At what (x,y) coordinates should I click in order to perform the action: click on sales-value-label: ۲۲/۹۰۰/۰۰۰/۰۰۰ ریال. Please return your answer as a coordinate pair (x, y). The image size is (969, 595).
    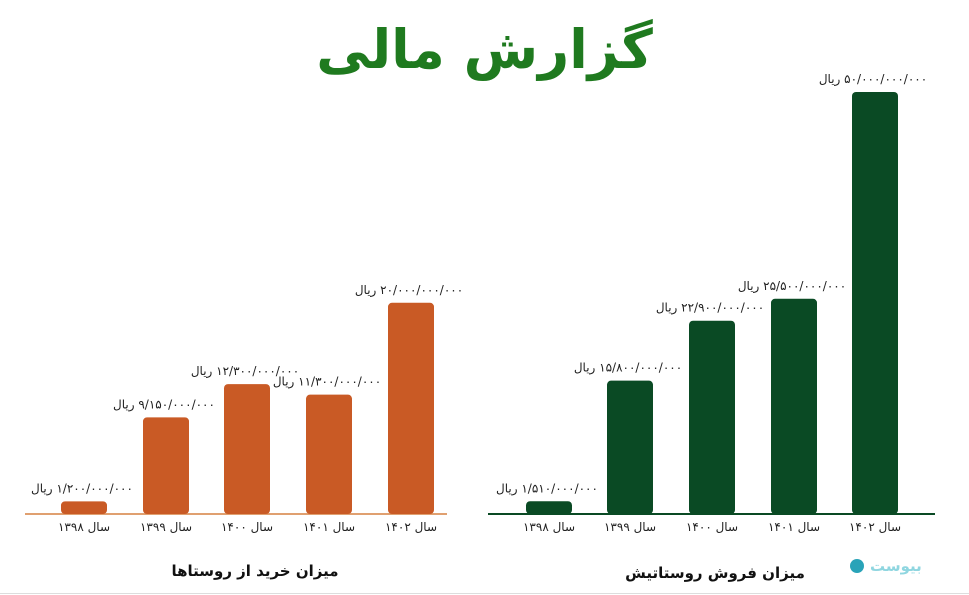
    Looking at the image, I should click on (710, 308).